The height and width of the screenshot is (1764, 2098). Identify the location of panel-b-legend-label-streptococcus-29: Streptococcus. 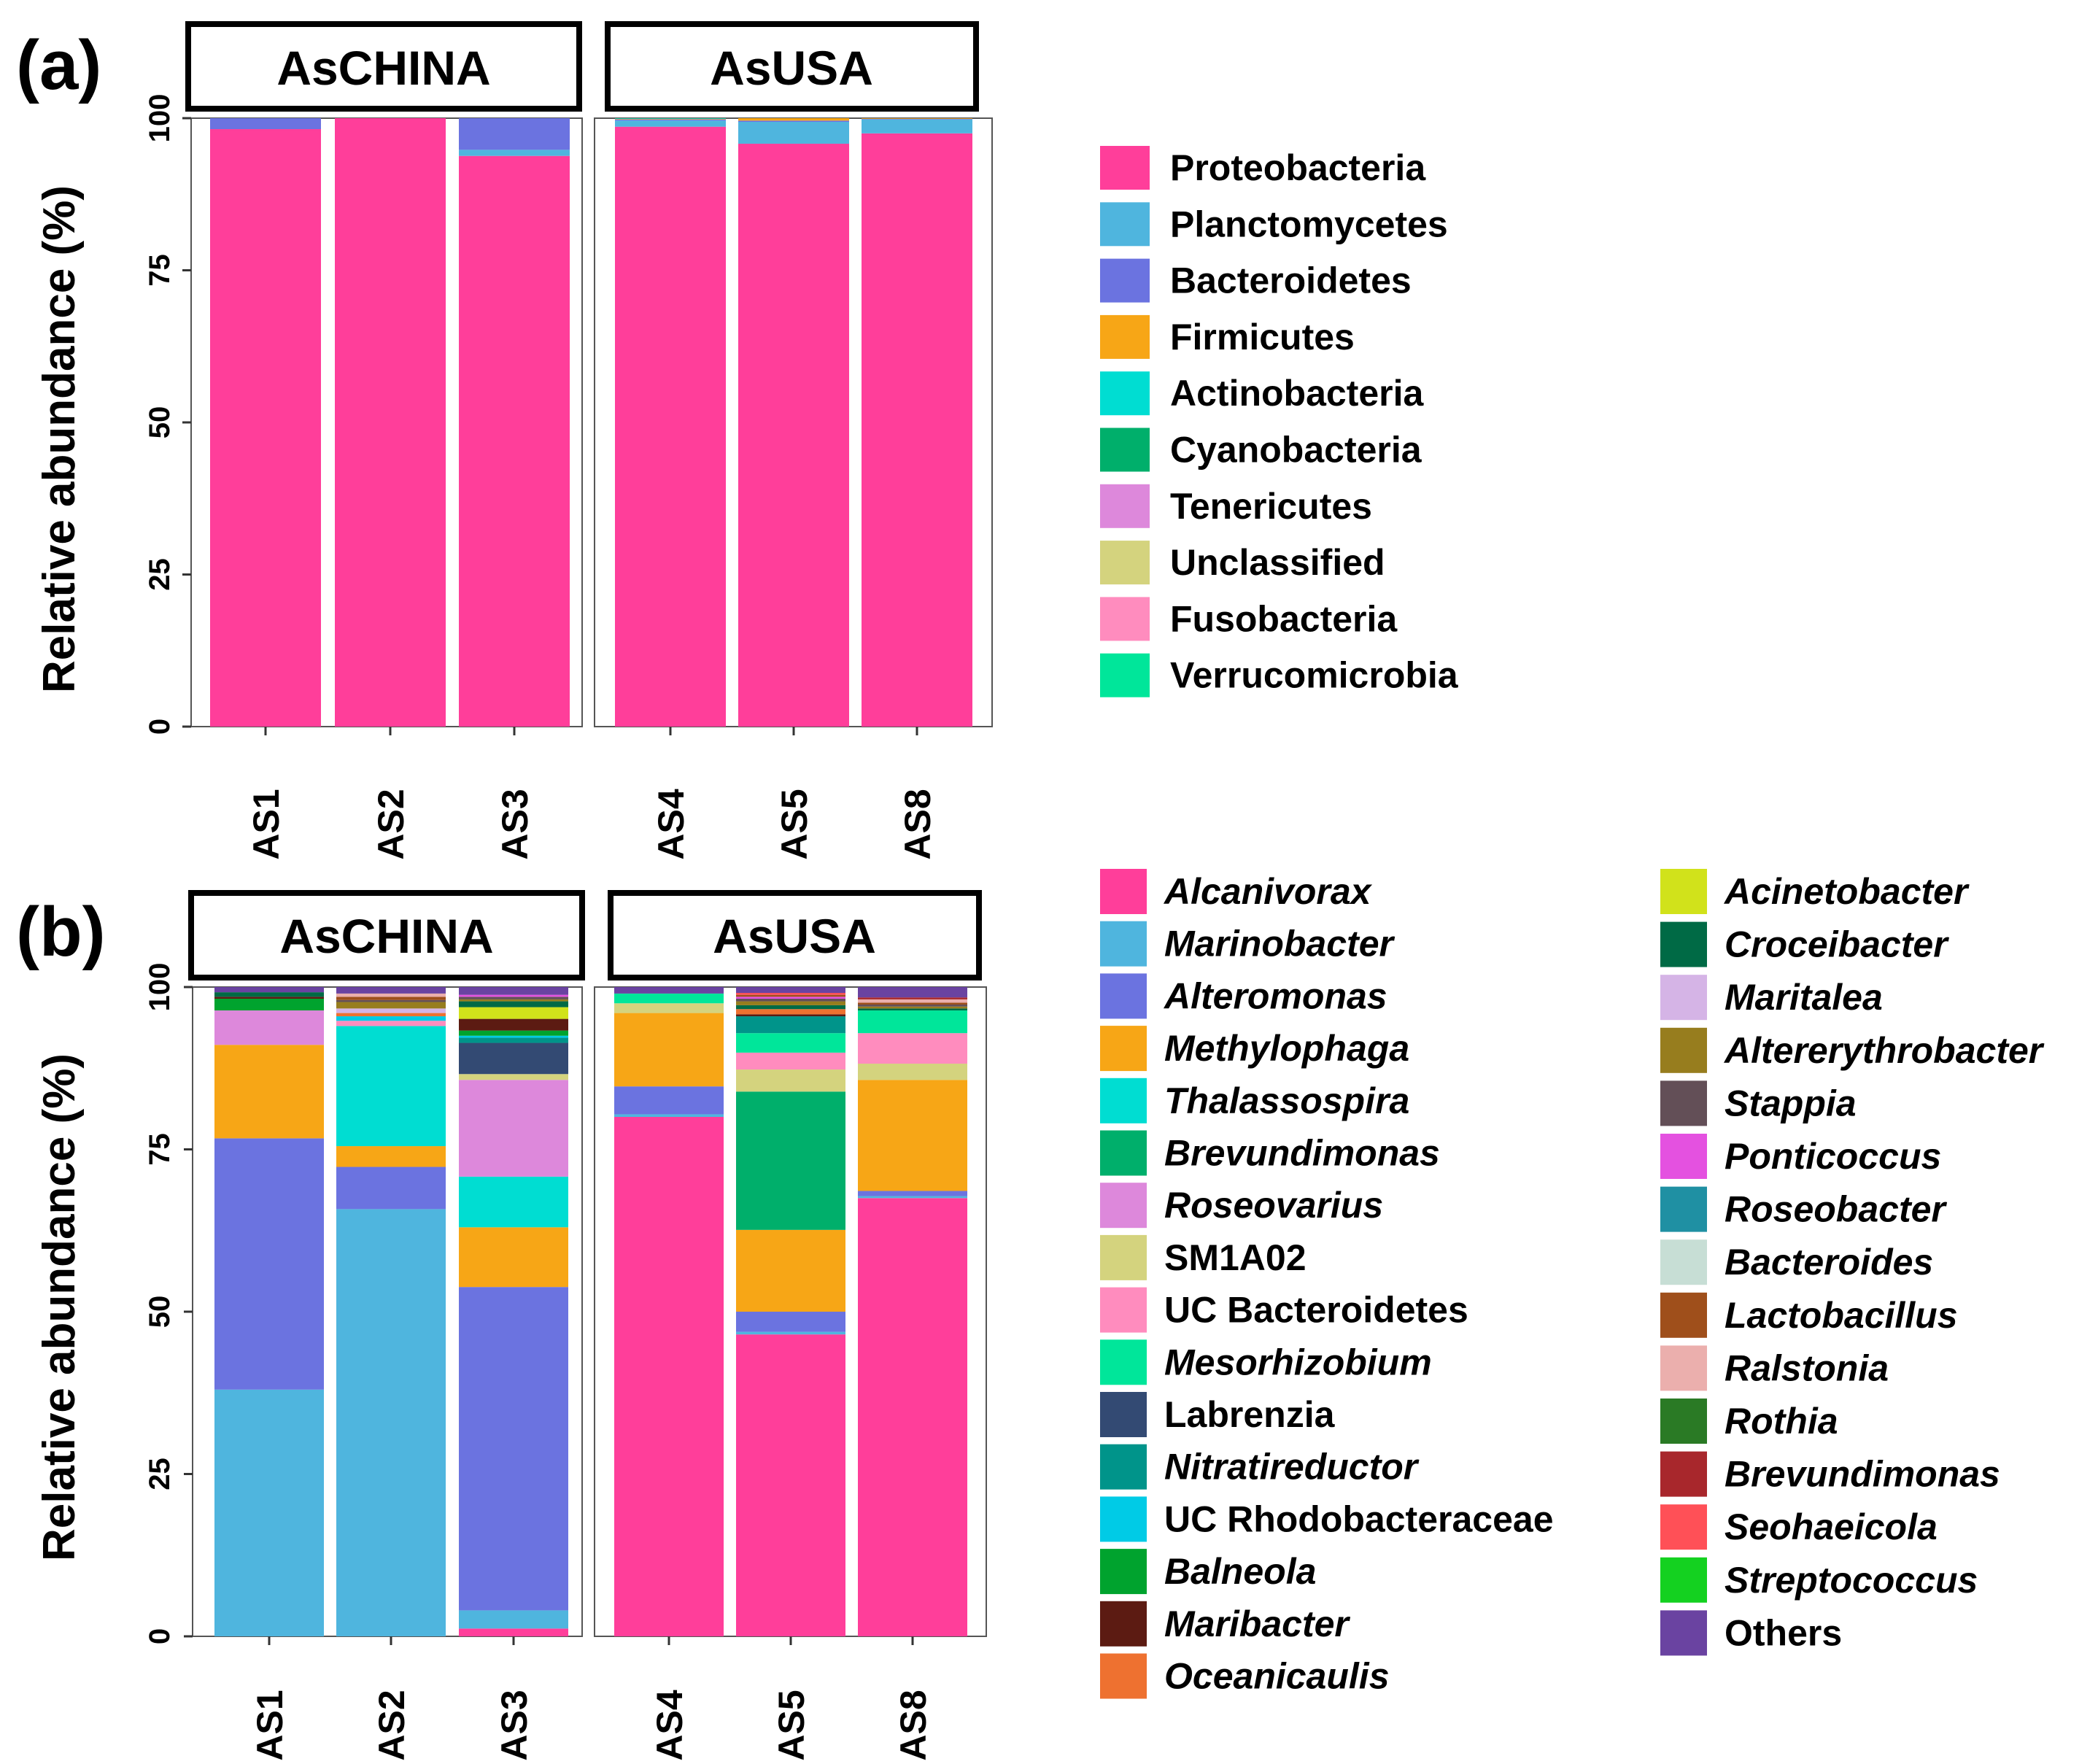
(1851, 1580).